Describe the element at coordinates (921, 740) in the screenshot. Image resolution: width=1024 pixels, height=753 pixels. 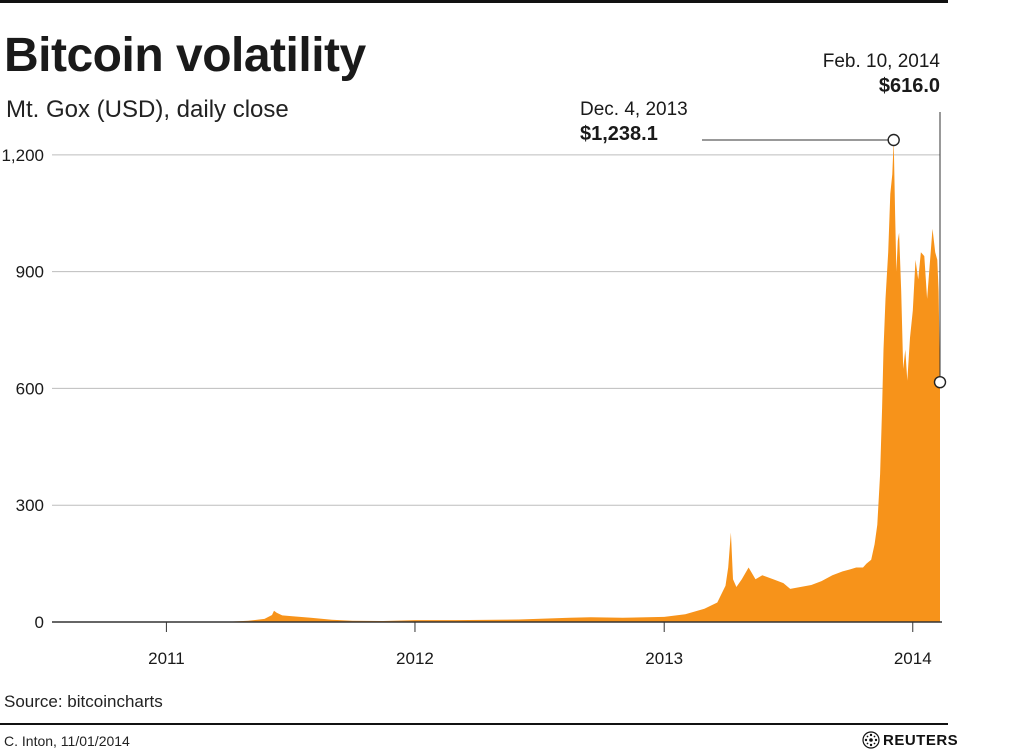
I see `brand-name: REUTERS` at that location.